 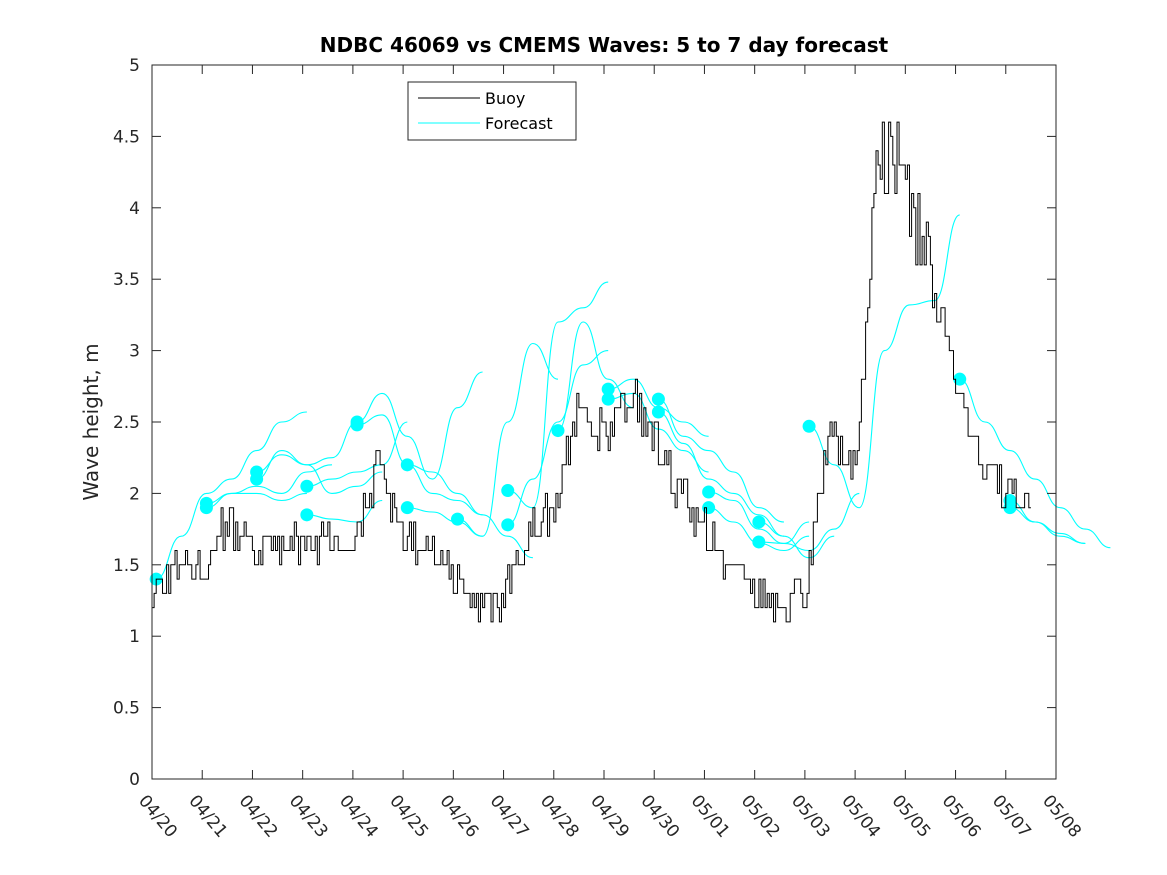 I want to click on y-tick-label: 1, so click(x=134, y=637).